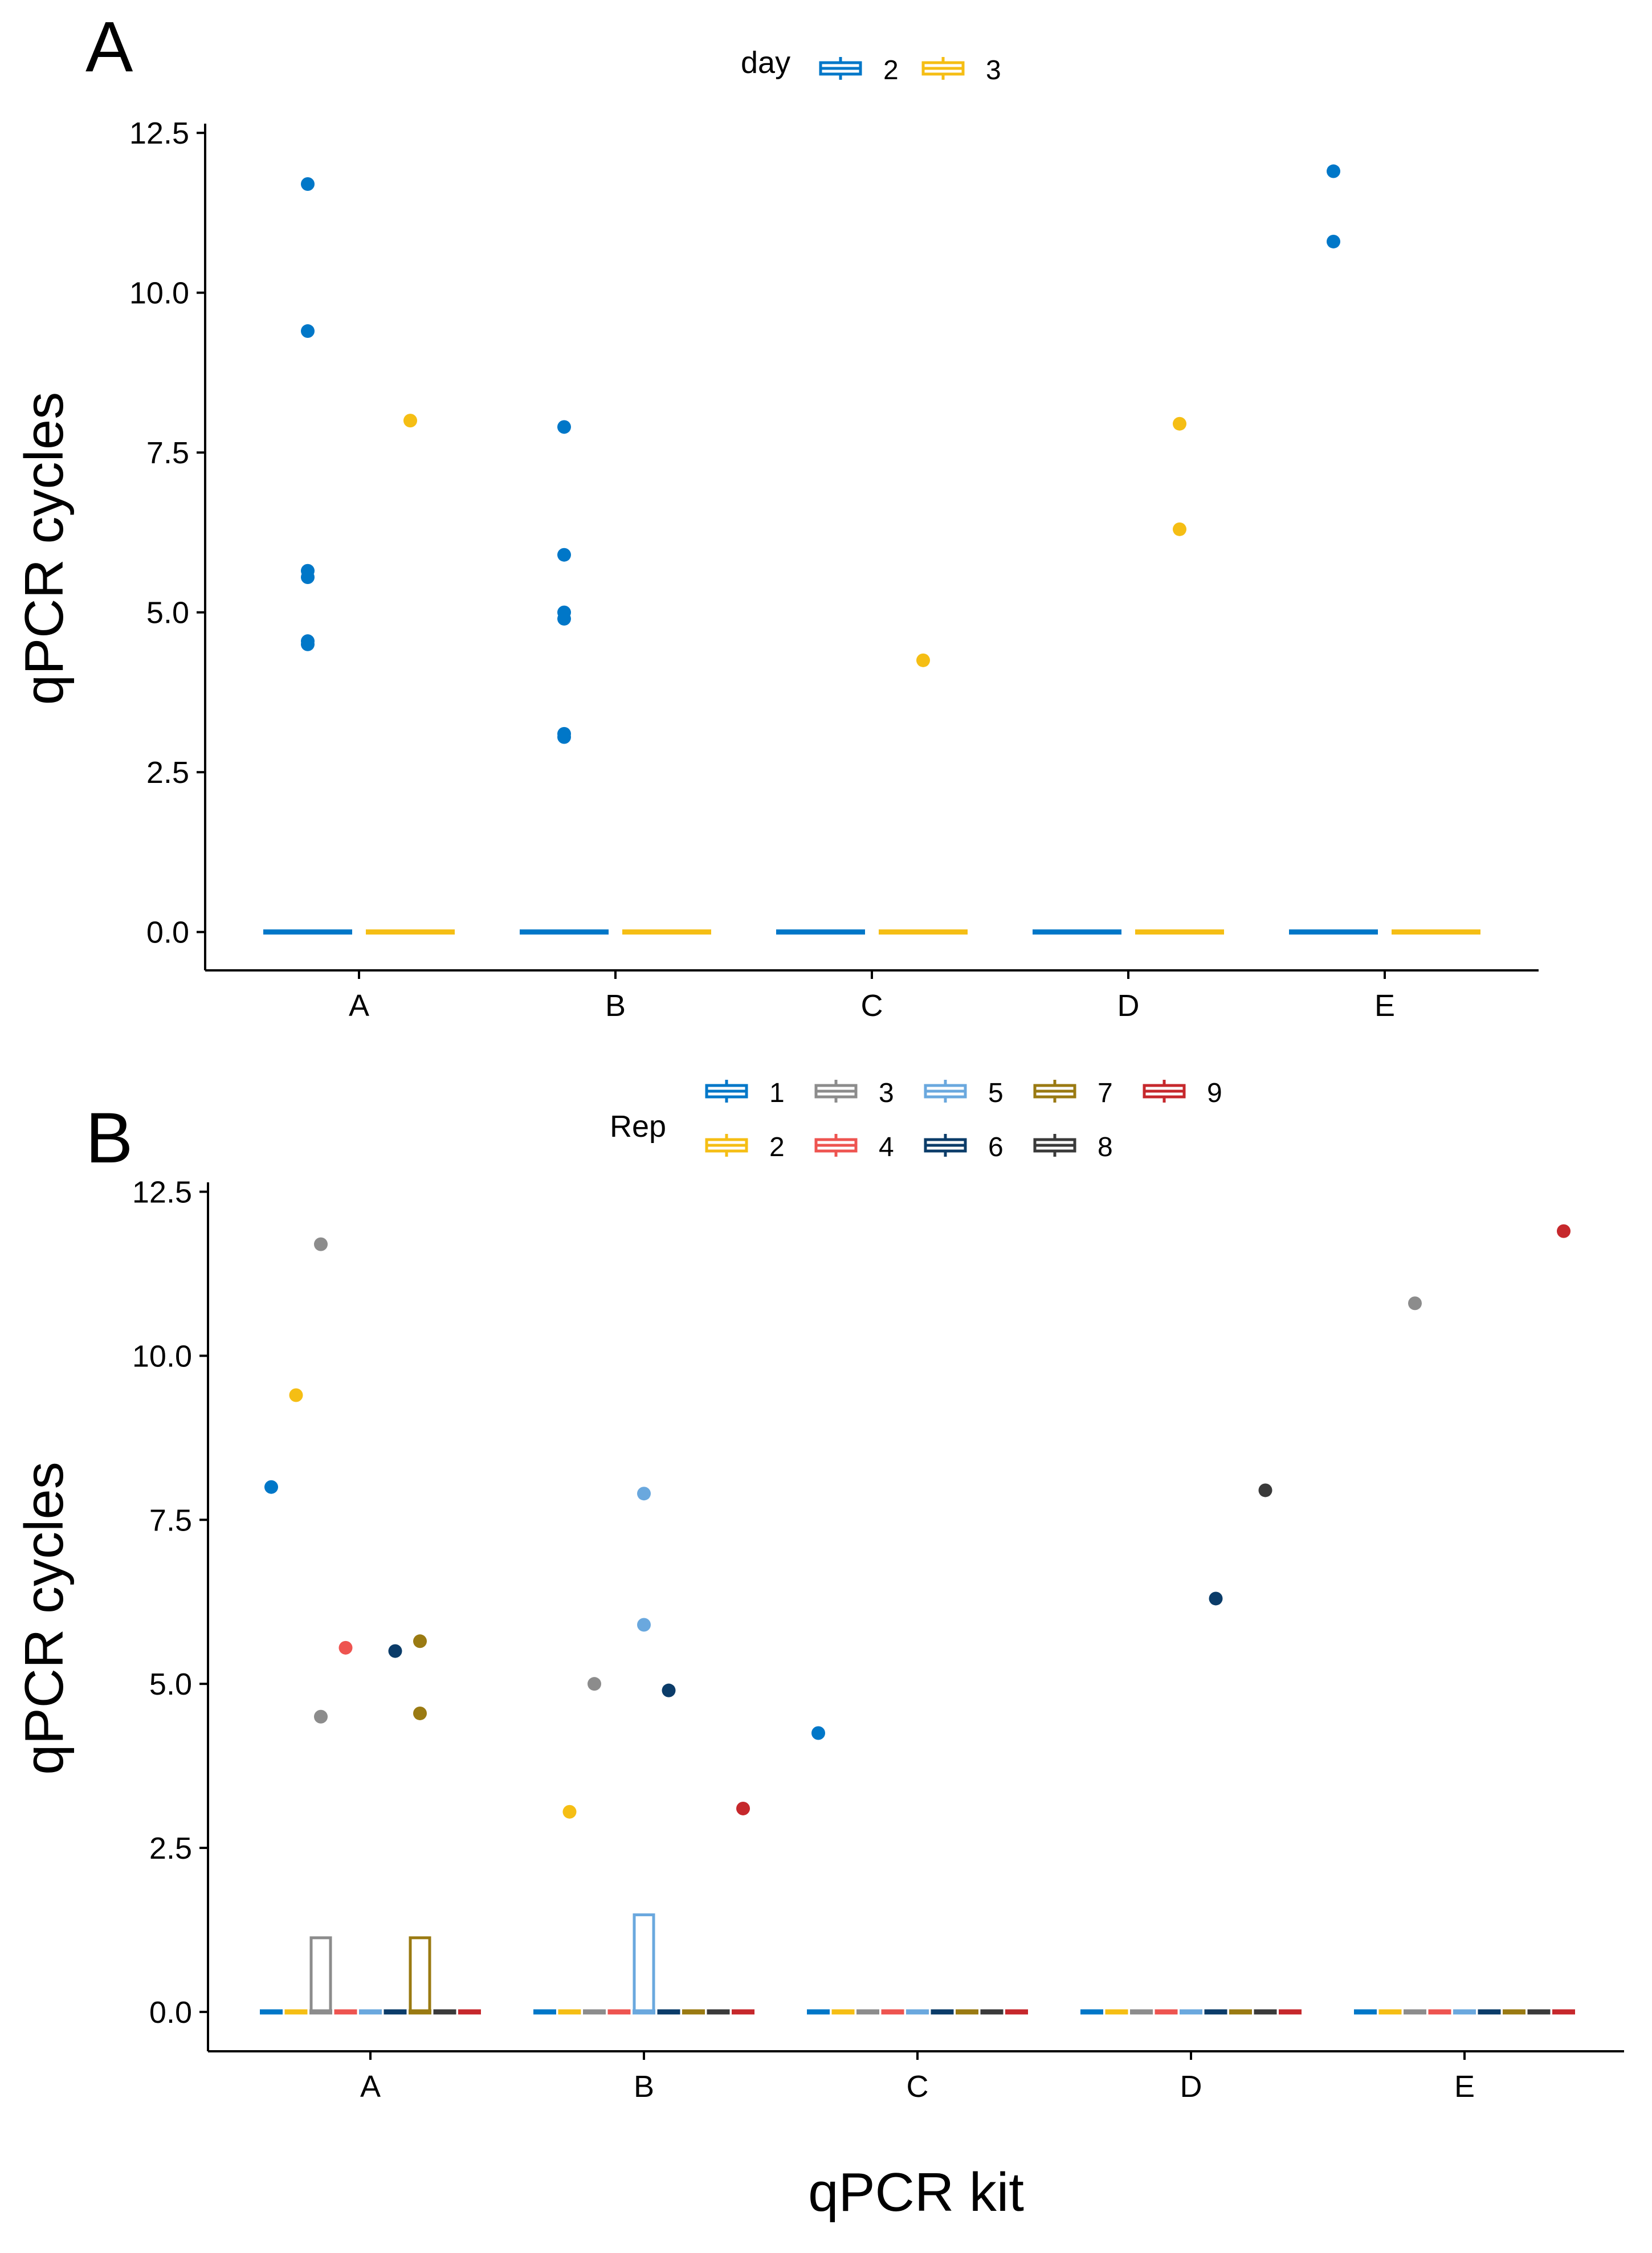  What do you see at coordinates (886, 1147) in the screenshot?
I see `legend-label: 4` at bounding box center [886, 1147].